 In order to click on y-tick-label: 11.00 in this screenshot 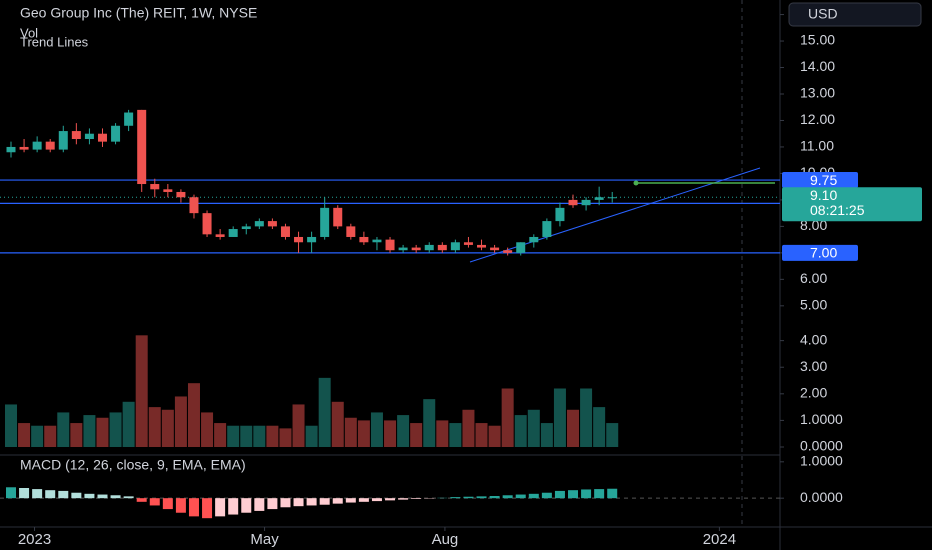, I will do `click(817, 146)`.